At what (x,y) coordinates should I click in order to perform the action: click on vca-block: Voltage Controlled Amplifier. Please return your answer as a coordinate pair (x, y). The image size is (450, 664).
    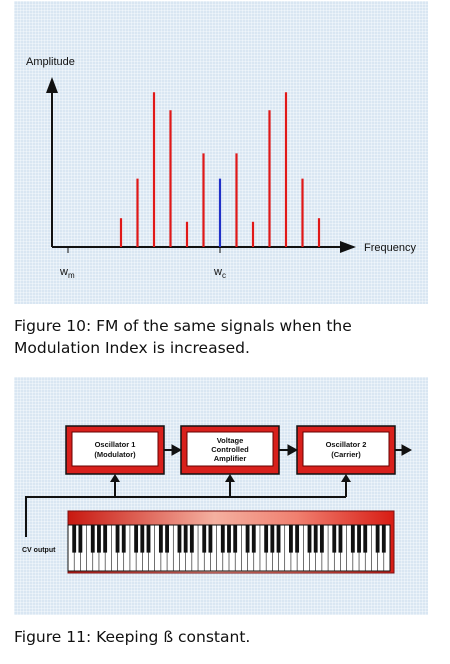
    Looking at the image, I should click on (230, 450).